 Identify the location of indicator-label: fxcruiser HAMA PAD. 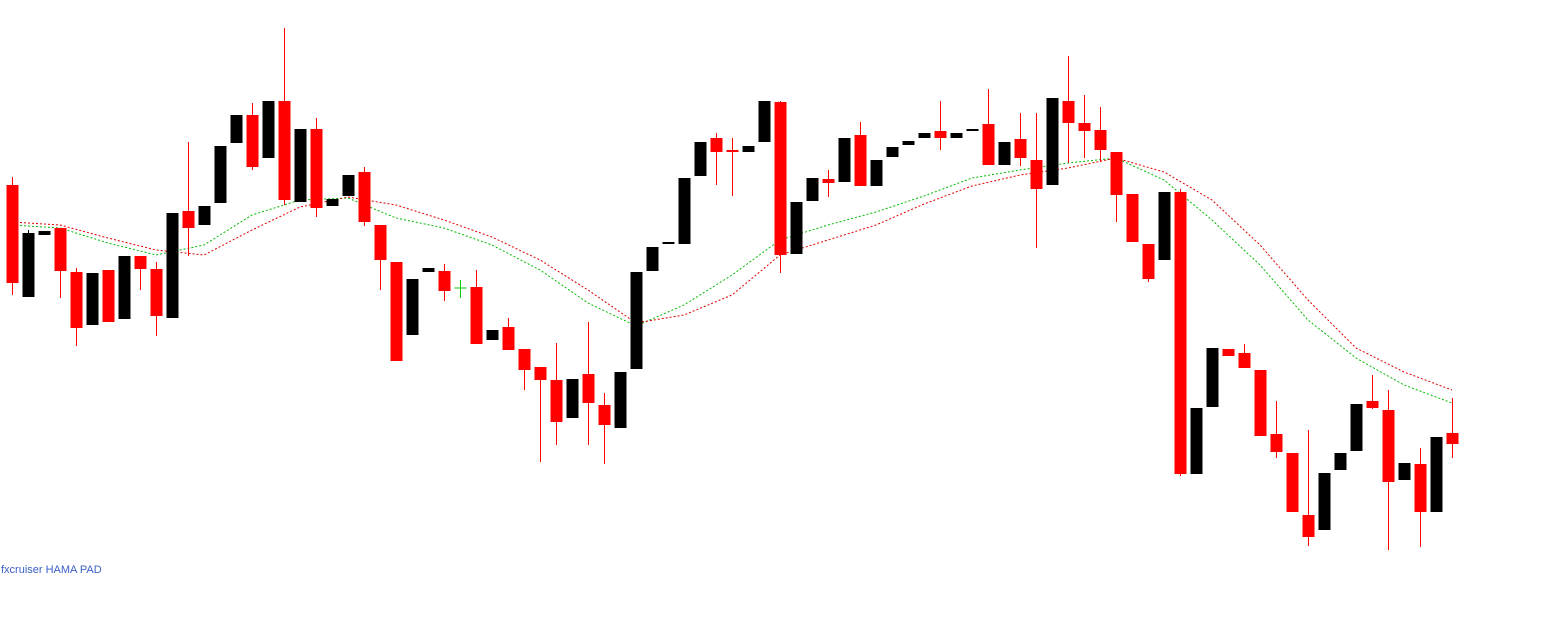
(51, 570).